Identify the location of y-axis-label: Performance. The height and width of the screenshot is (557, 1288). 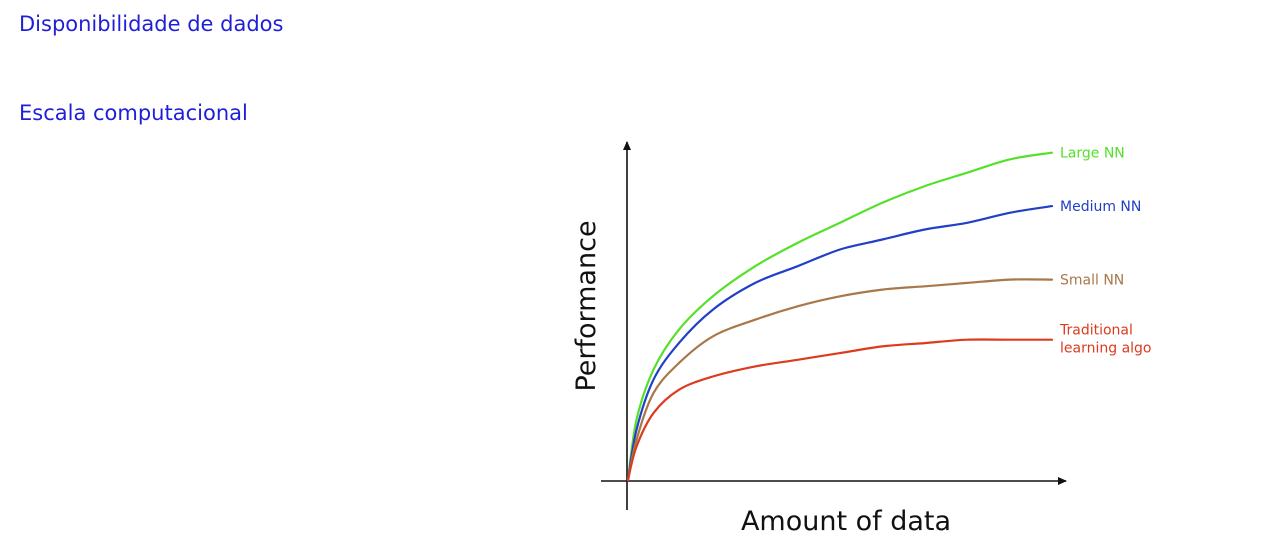
(586, 305).